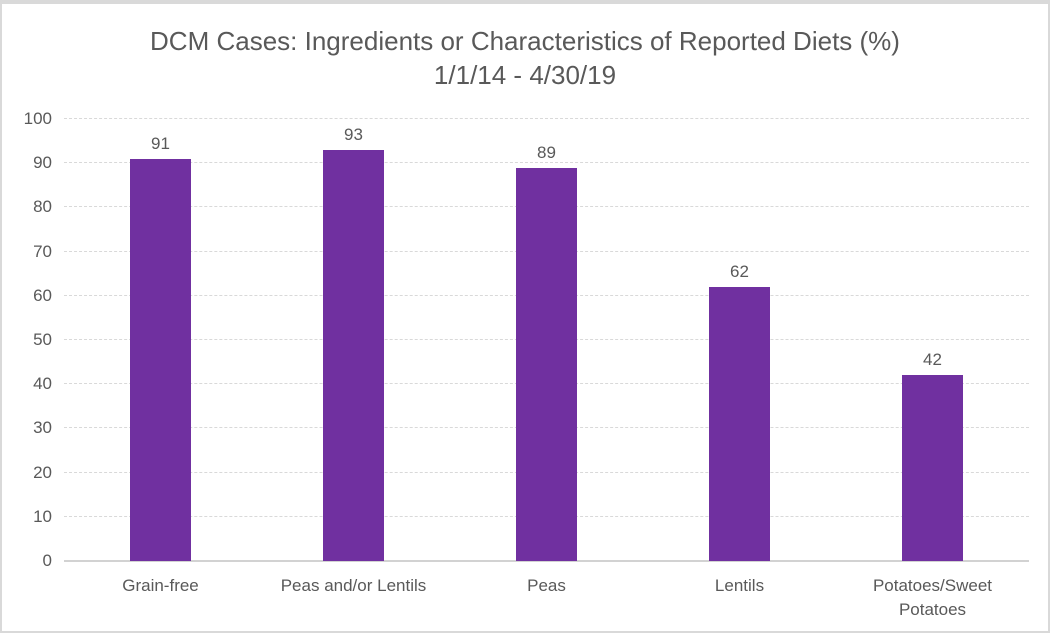 The height and width of the screenshot is (633, 1050). Describe the element at coordinates (932, 597) in the screenshot. I see `x-category-label: Potatoes/Sweet Potatoes` at that location.